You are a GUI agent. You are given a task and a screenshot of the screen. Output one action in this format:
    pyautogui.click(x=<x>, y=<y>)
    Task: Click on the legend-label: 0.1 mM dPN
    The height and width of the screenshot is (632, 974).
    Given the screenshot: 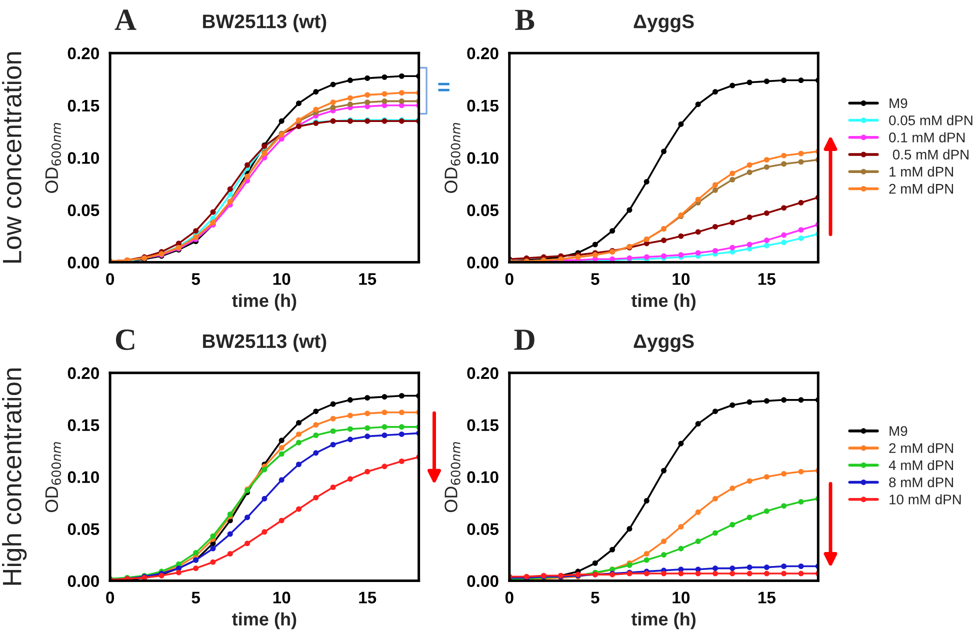 What is the action you would take?
    pyautogui.click(x=927, y=137)
    